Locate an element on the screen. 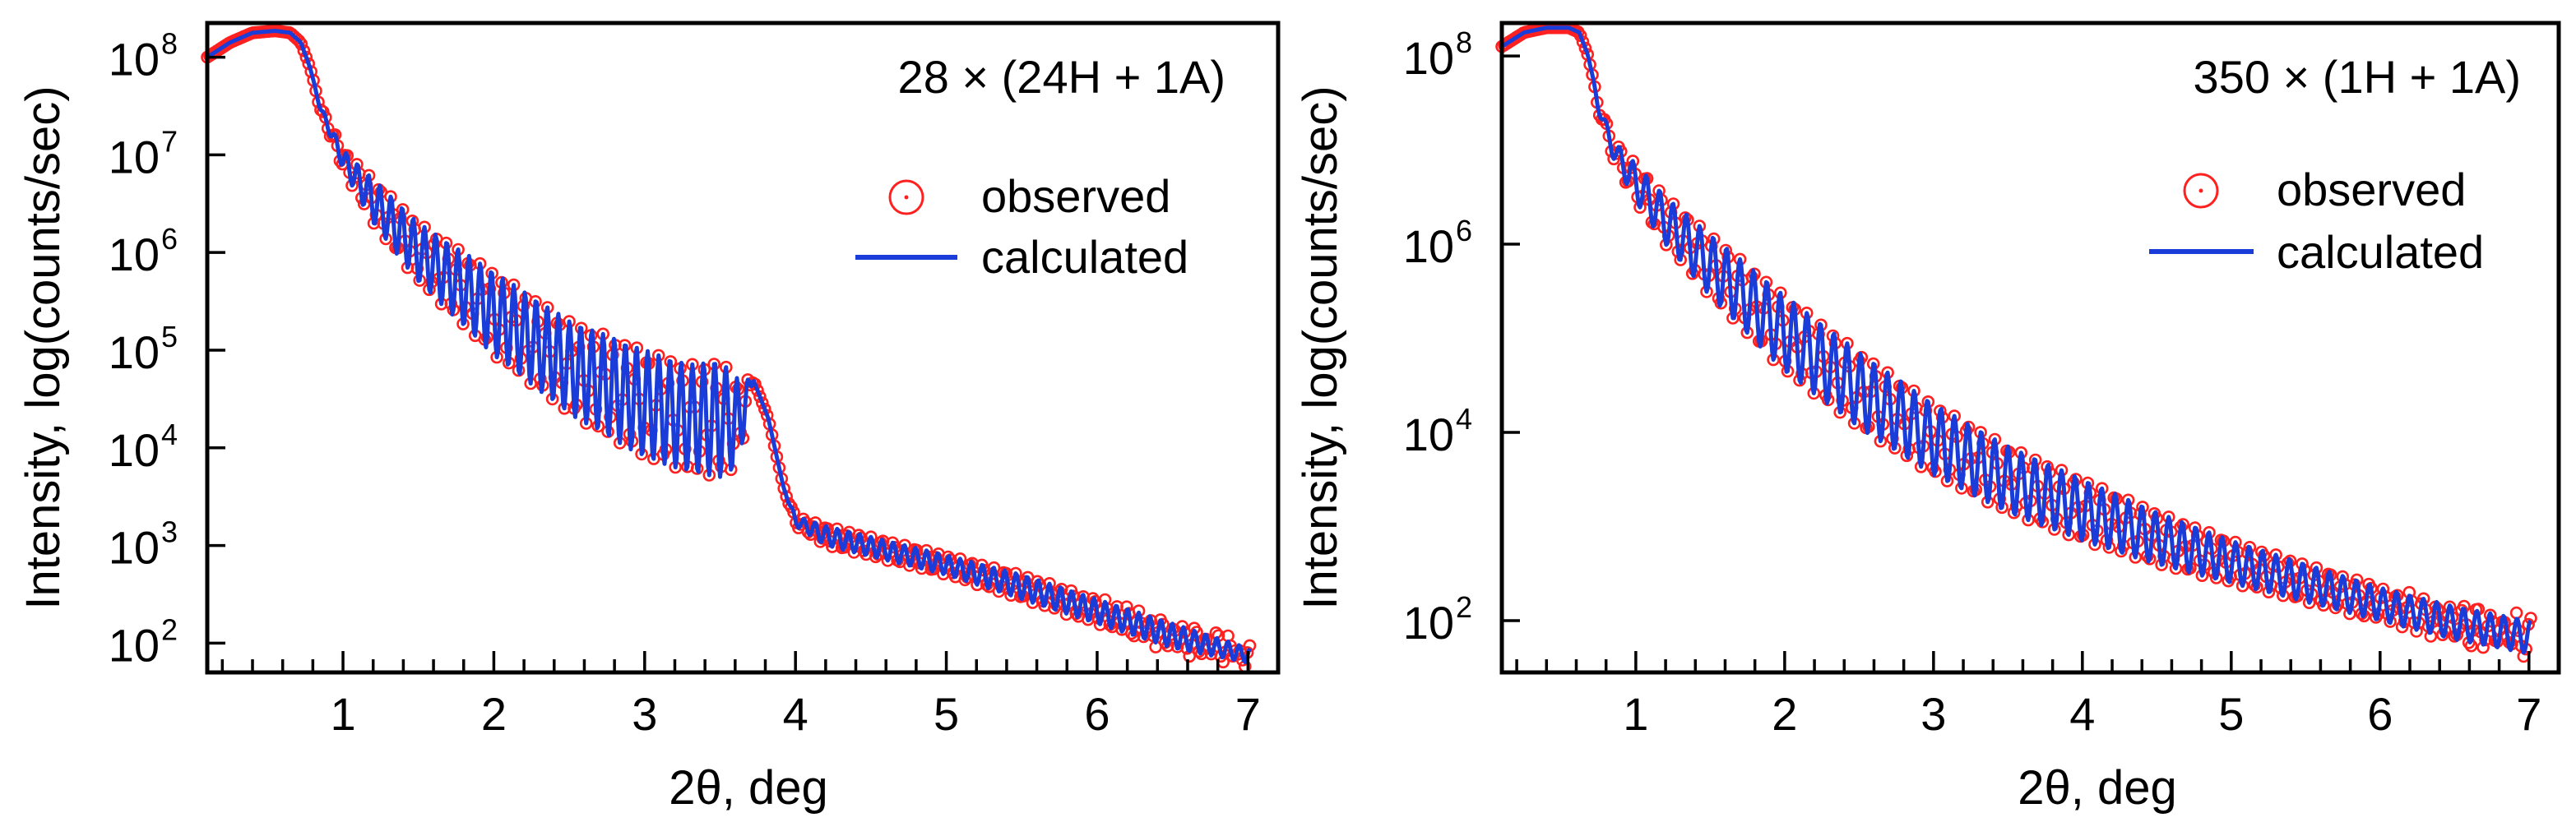 This screenshot has width=2576, height=836. legend-calculated-label-right: calculated is located at coordinates (2380, 252).